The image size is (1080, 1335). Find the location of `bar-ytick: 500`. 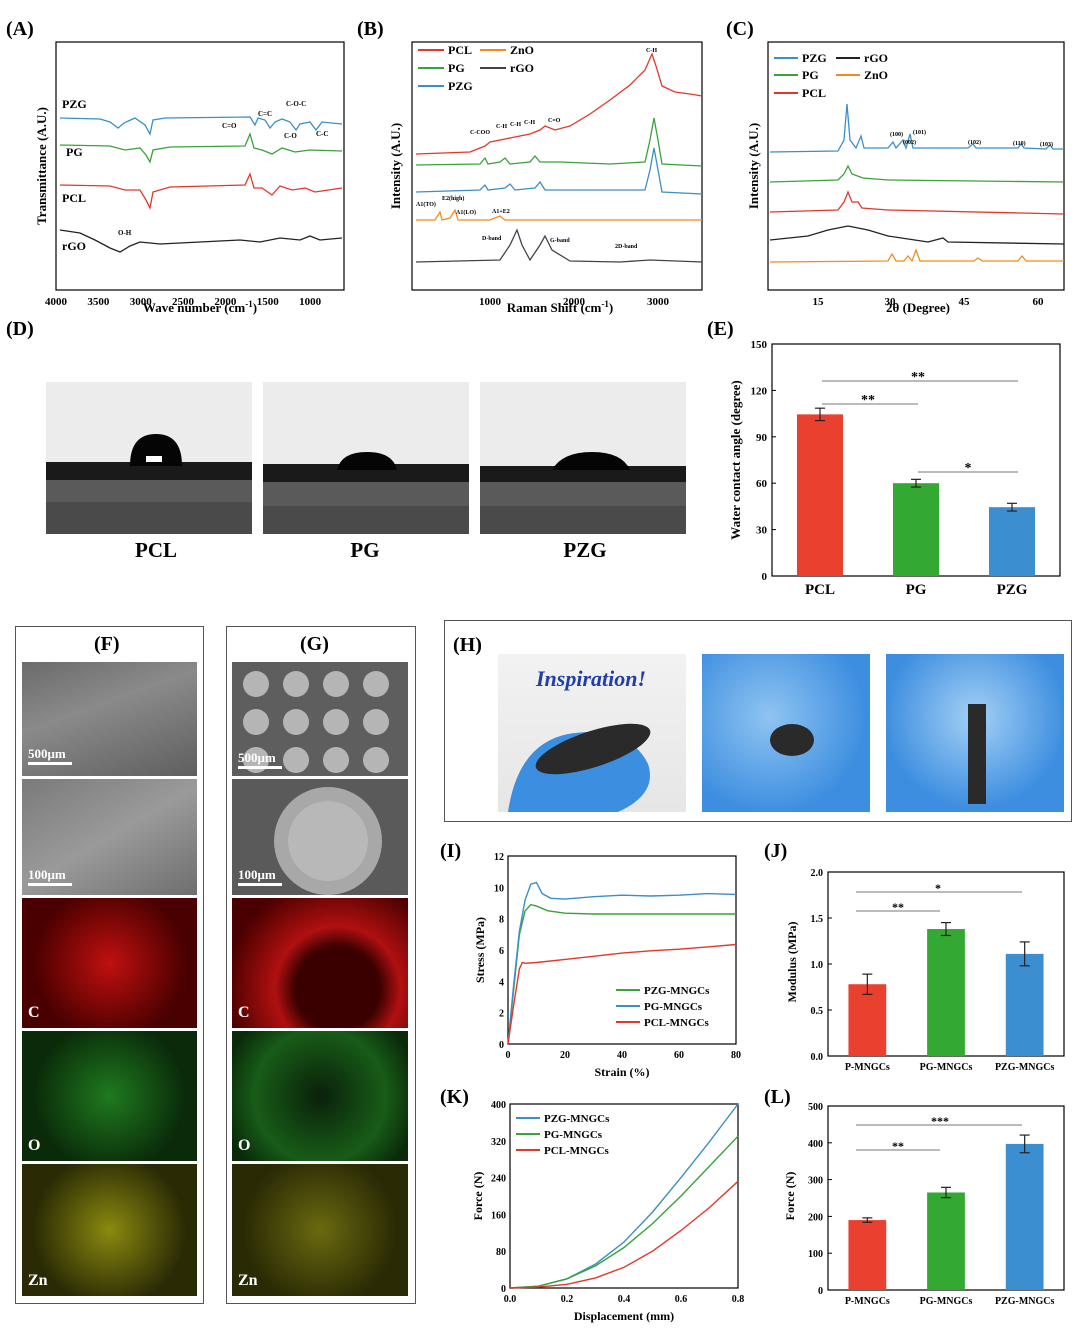

bar-ytick: 500 is located at coordinates (815, 1107).